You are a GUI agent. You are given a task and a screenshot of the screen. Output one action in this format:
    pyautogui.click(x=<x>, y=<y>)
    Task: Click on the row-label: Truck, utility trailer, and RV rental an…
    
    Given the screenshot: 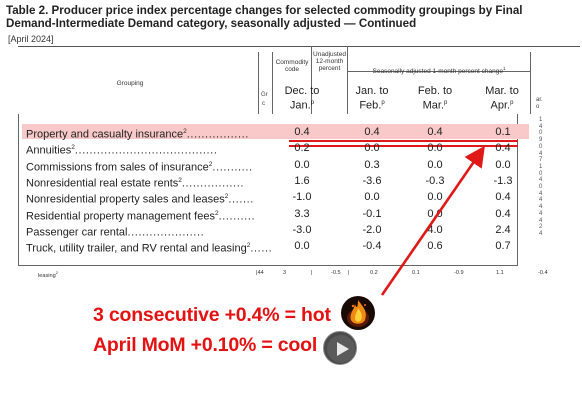 What is the action you would take?
    pyautogui.click(x=149, y=248)
    